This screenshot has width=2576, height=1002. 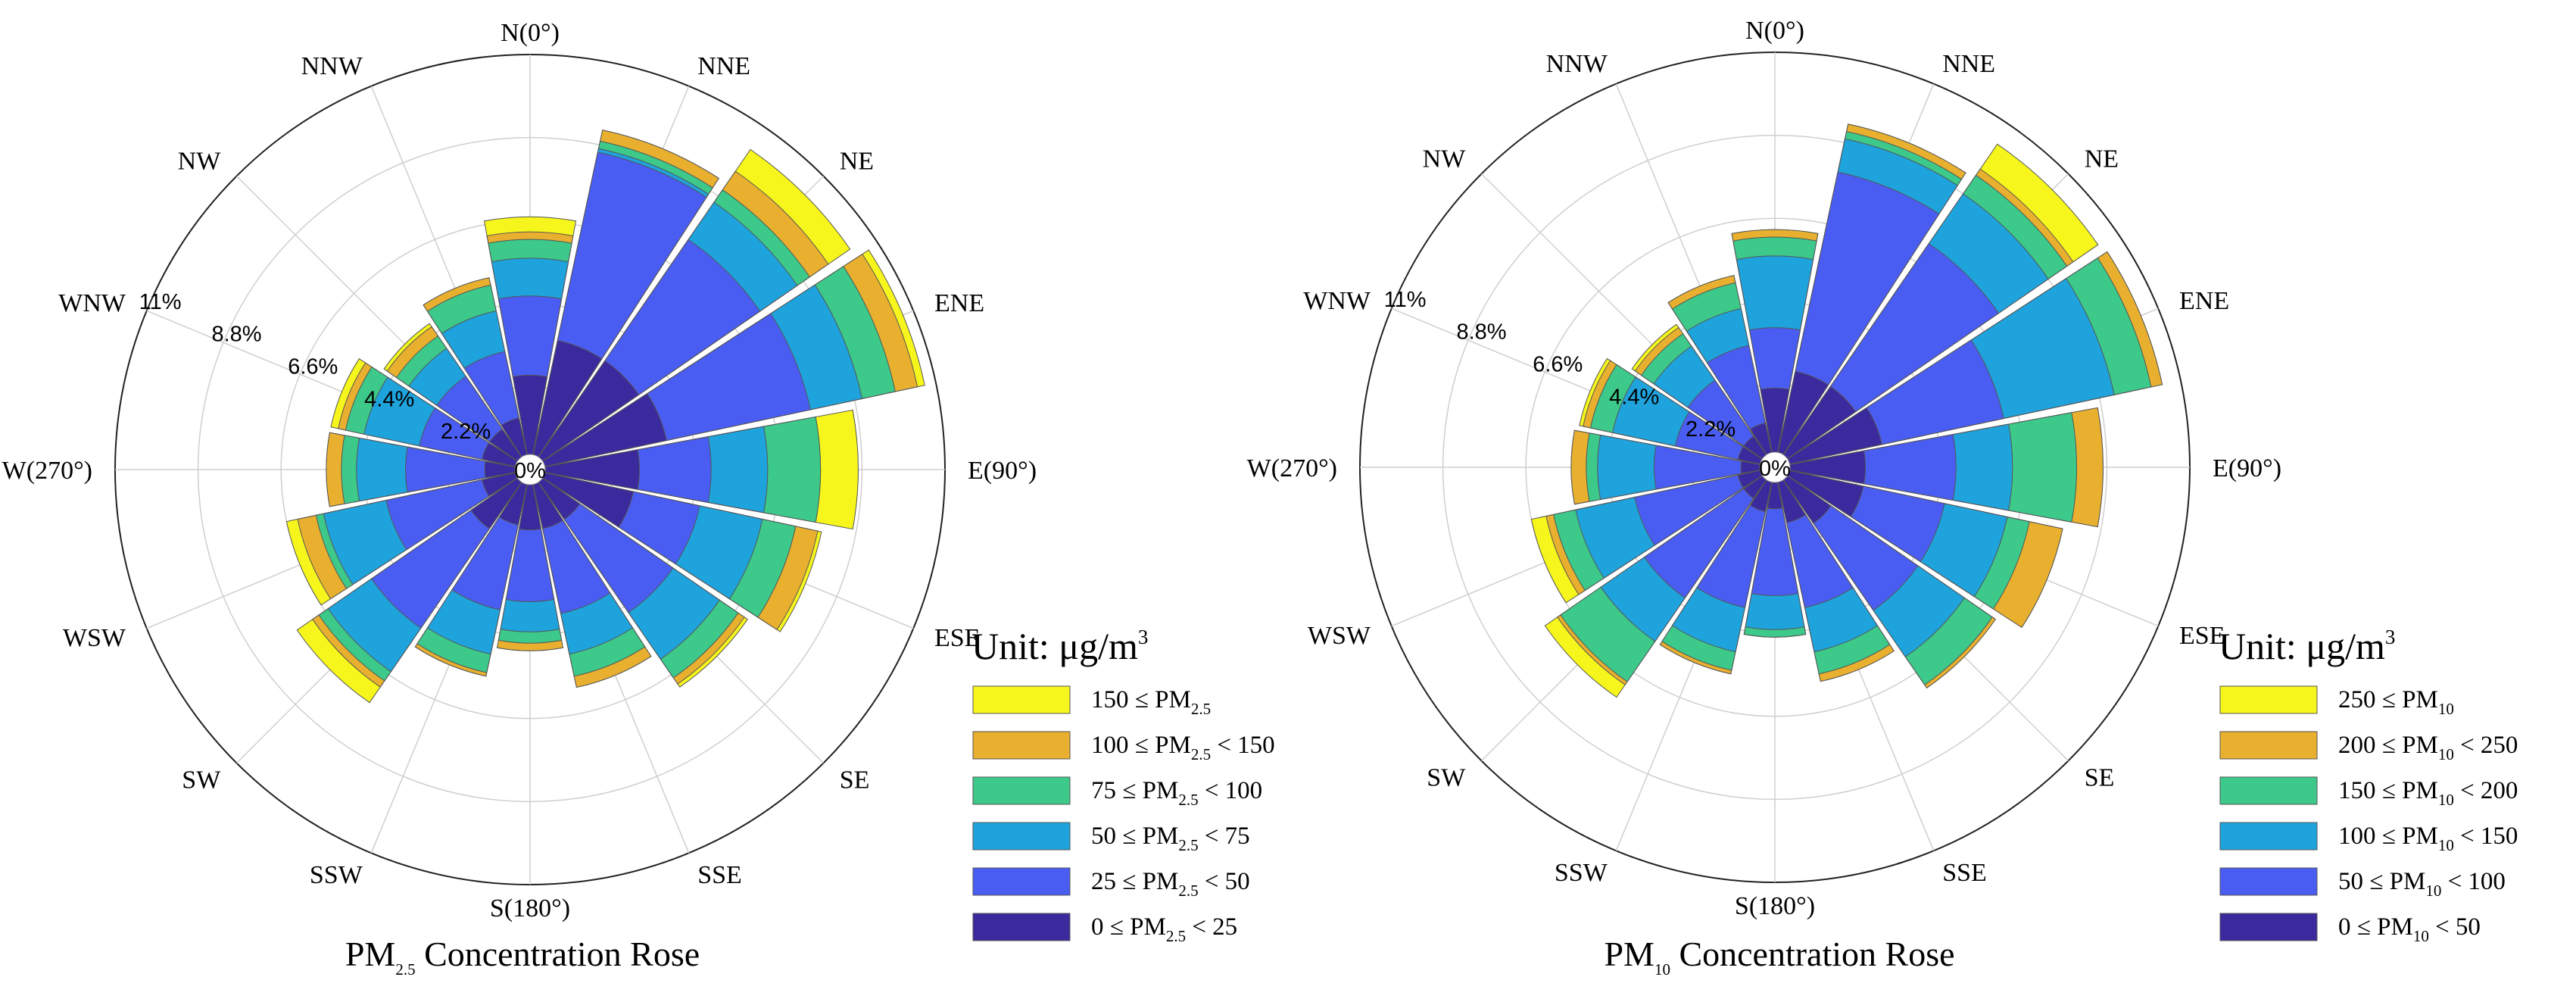 I want to click on legend-entry: 150 ≤ PM10 < 200, so click(x=2428, y=793).